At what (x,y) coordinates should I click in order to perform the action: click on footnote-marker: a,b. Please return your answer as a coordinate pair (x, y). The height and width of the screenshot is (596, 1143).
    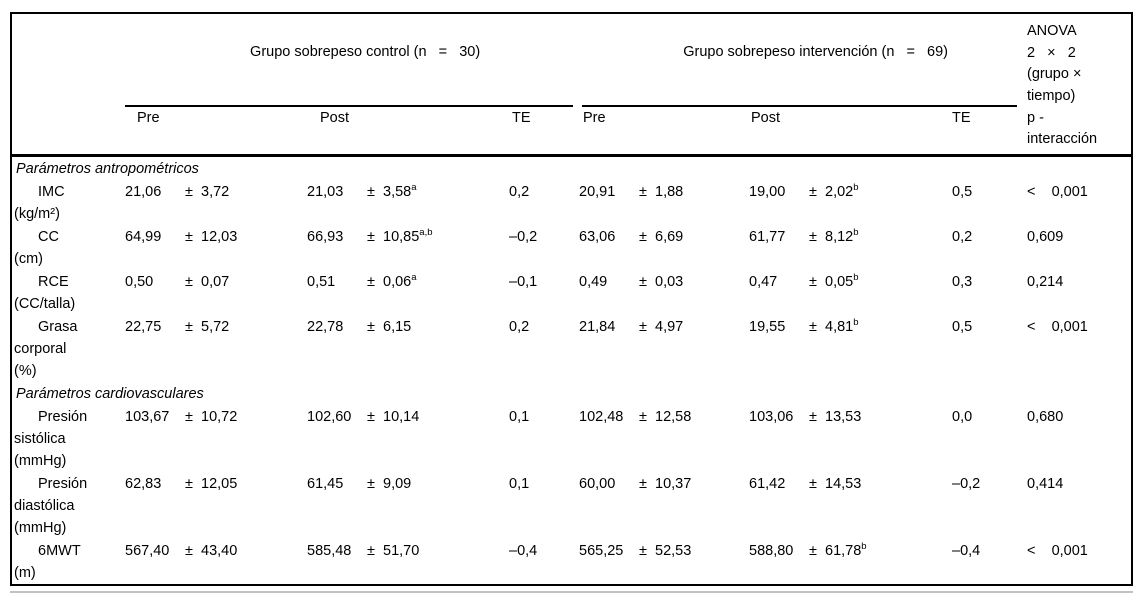
    Looking at the image, I should click on (426, 233).